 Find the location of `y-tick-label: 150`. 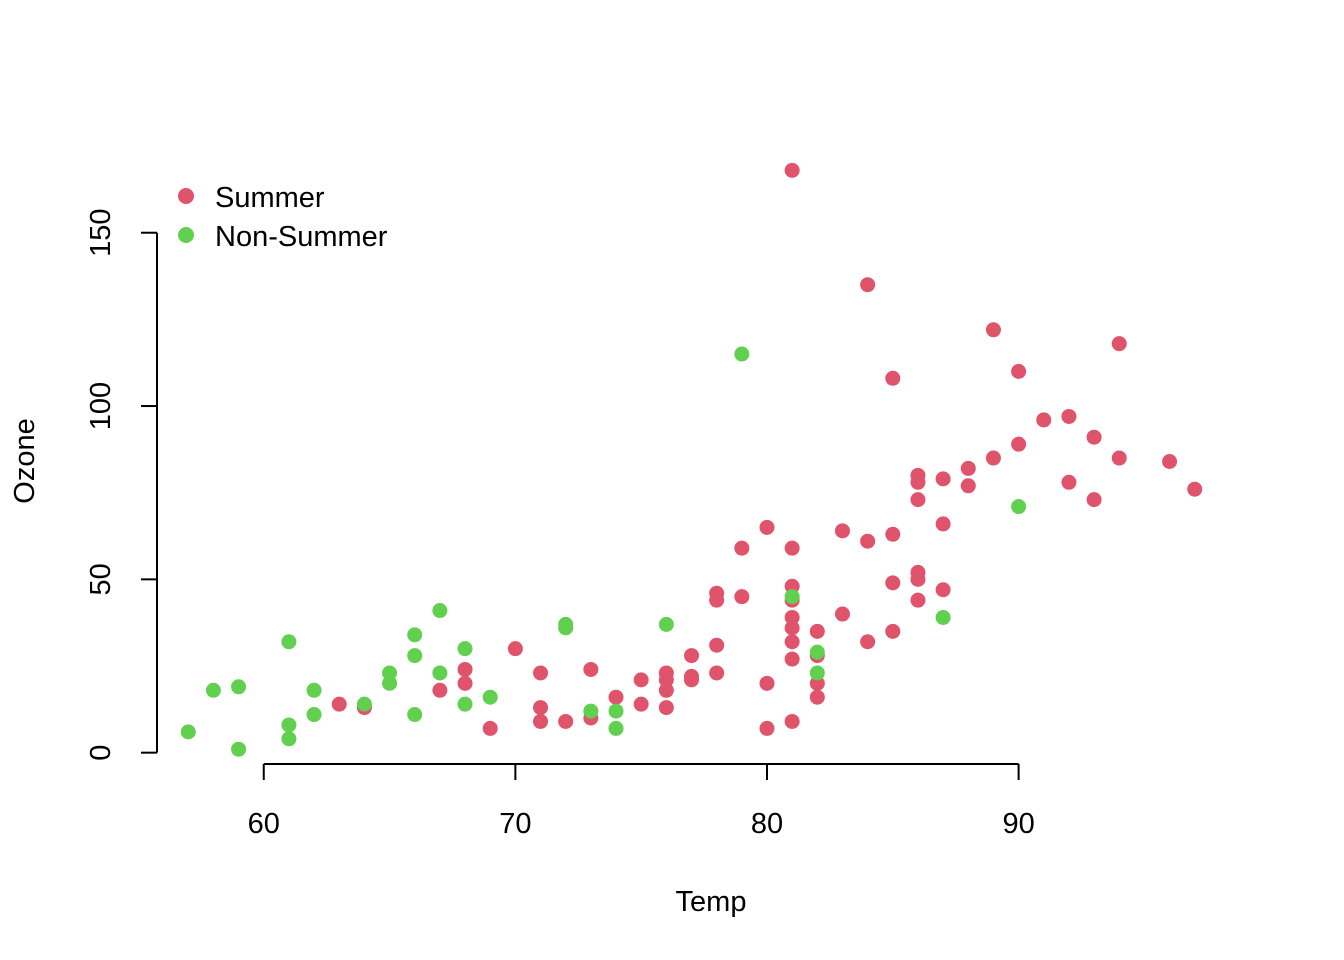

y-tick-label: 150 is located at coordinates (101, 233).